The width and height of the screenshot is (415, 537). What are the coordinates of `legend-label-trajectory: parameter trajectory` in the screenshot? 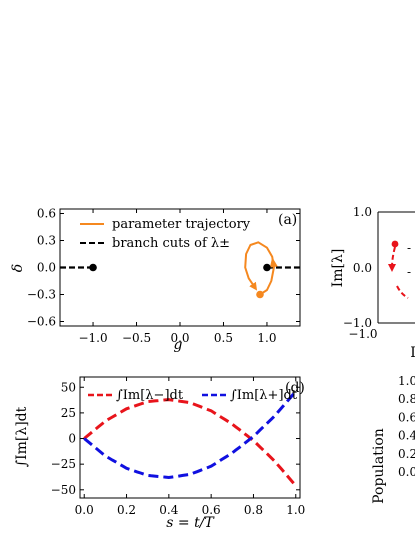 It's located at (181, 224).